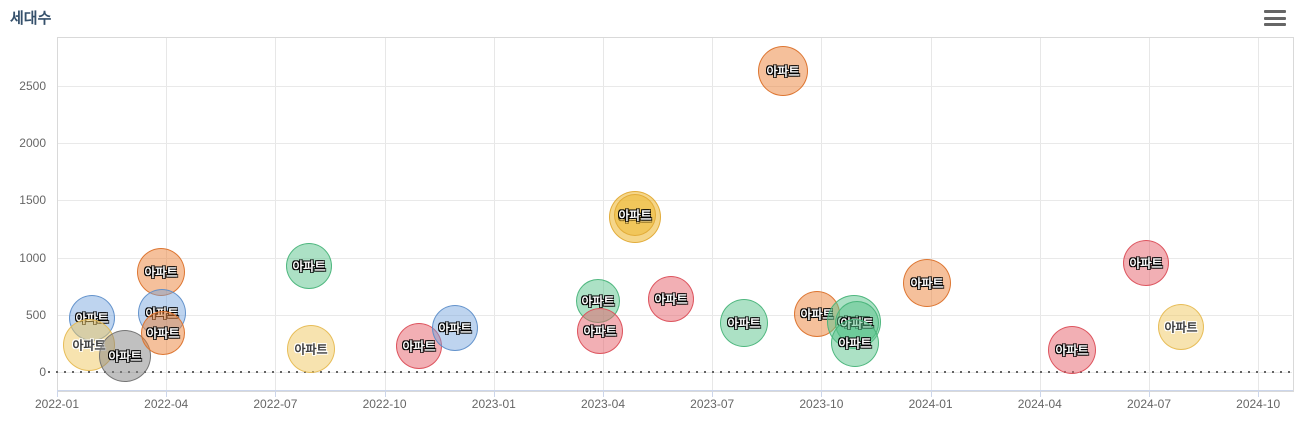  Describe the element at coordinates (493, 404) in the screenshot. I see `x-axis-tick-label: 2023-01` at that location.